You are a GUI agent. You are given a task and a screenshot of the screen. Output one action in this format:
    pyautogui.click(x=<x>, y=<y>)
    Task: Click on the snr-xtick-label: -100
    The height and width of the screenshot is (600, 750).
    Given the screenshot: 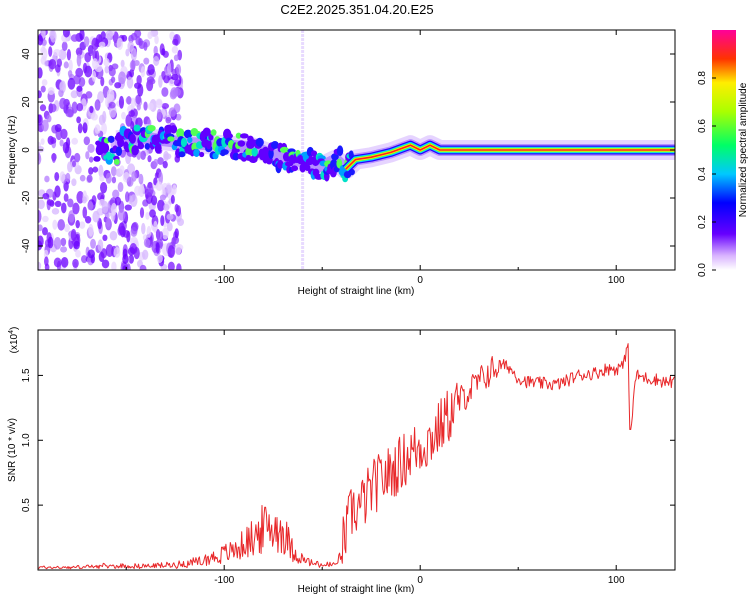 What is the action you would take?
    pyautogui.click(x=224, y=580)
    